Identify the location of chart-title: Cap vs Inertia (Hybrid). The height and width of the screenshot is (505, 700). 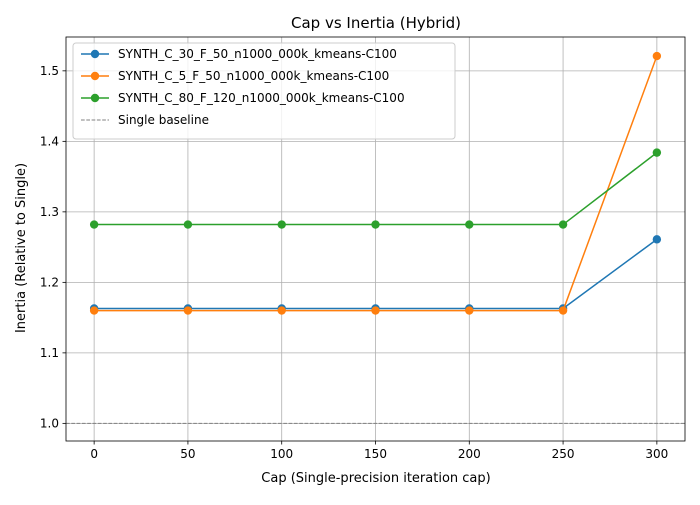
(376, 23).